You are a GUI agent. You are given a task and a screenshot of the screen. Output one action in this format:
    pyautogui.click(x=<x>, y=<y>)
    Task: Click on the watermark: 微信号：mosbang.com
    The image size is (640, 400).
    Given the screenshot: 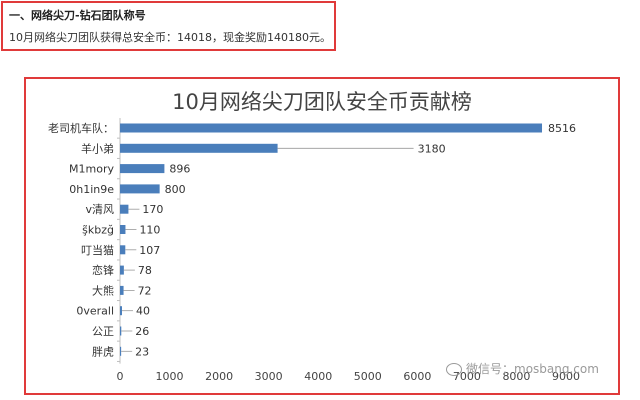 What is the action you would take?
    pyautogui.click(x=531, y=370)
    